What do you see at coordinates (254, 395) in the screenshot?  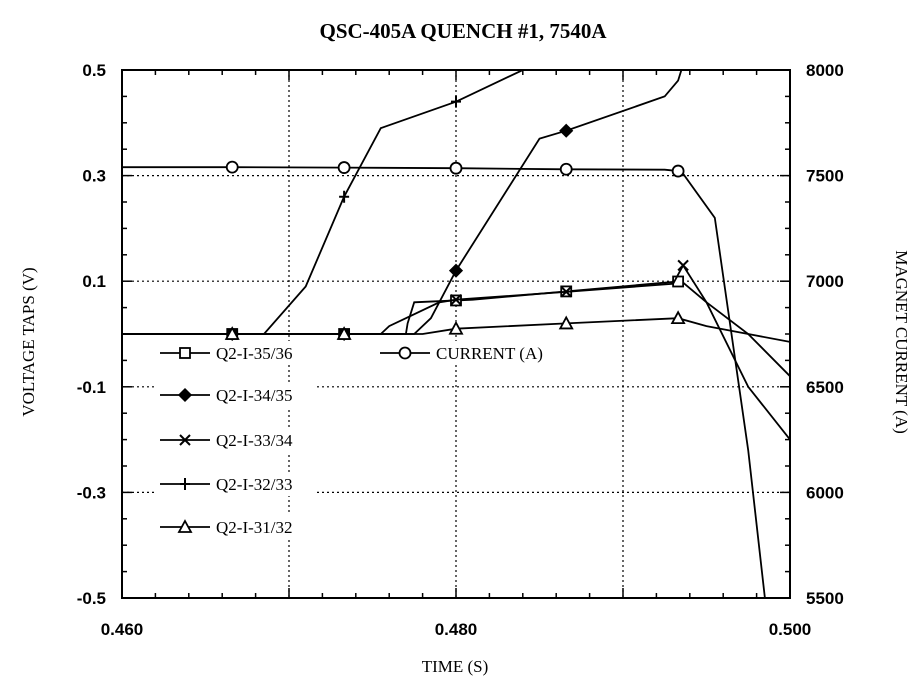 I see `legend-label: Q2-I-34/35` at bounding box center [254, 395].